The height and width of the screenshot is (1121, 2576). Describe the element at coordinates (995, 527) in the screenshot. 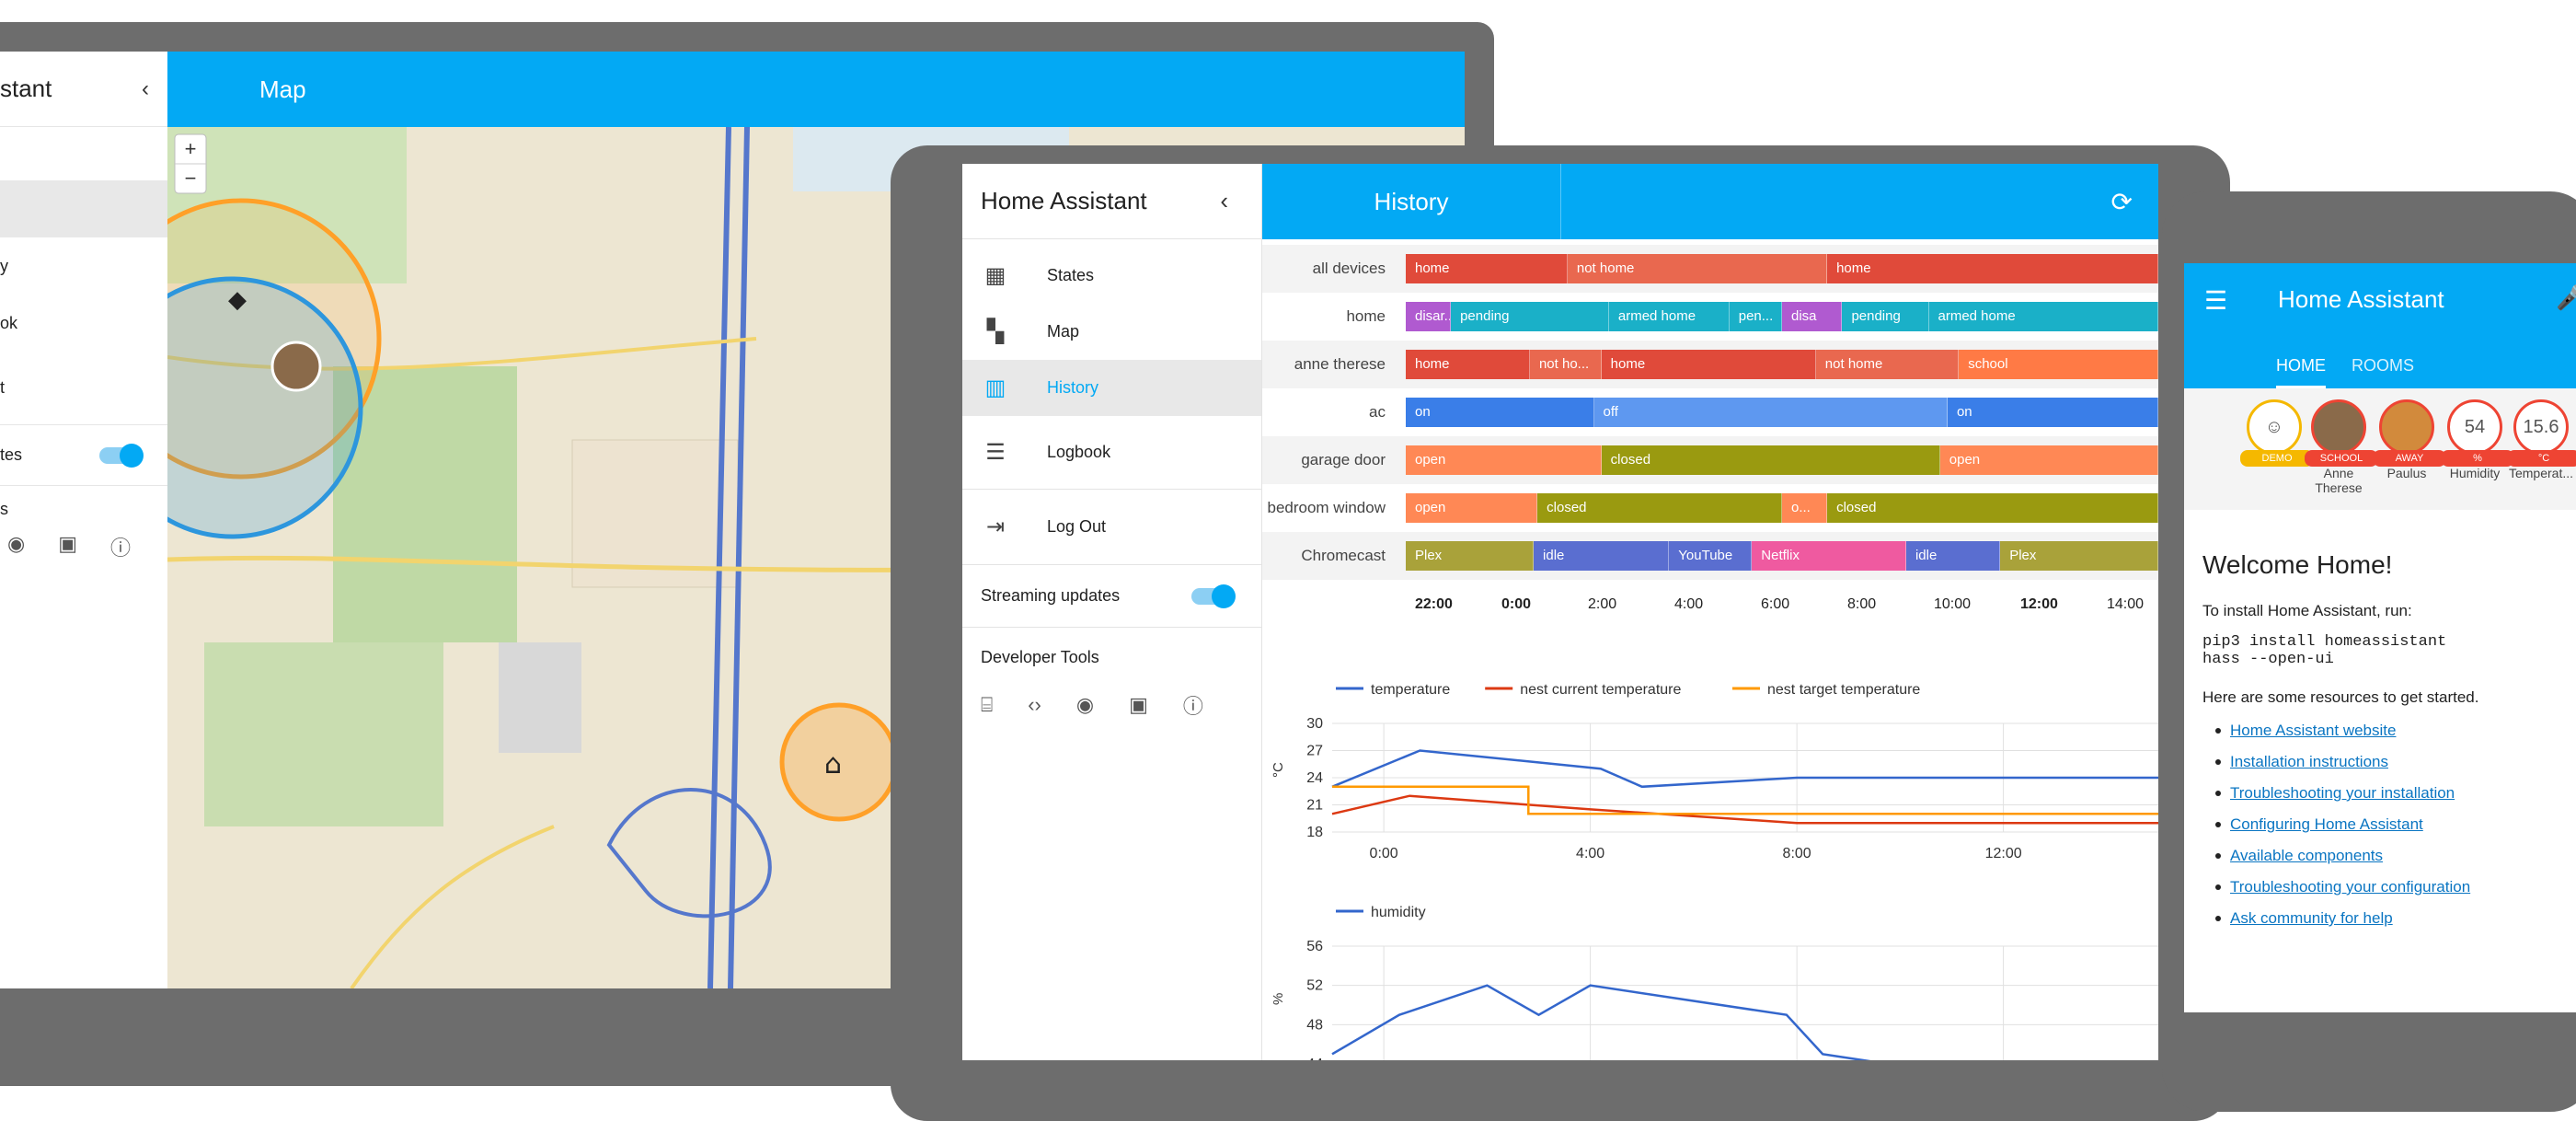

I see `exit-icon: ⇥` at that location.